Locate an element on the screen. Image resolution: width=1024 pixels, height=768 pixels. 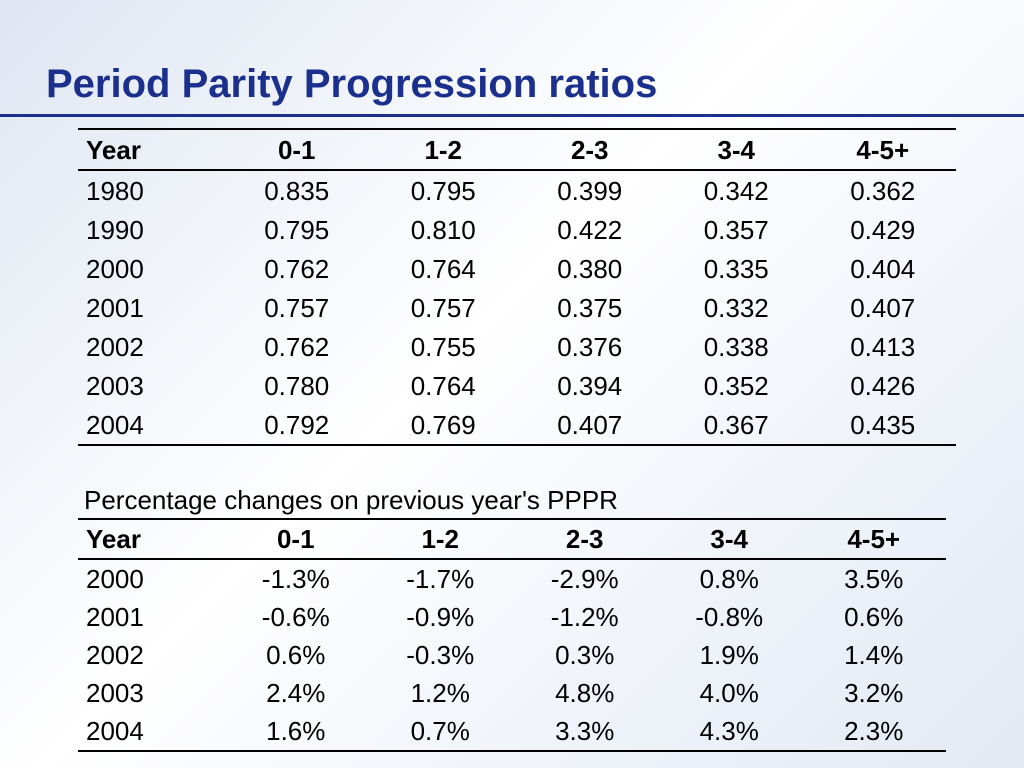
table-cell: -0.3% is located at coordinates (440, 654).